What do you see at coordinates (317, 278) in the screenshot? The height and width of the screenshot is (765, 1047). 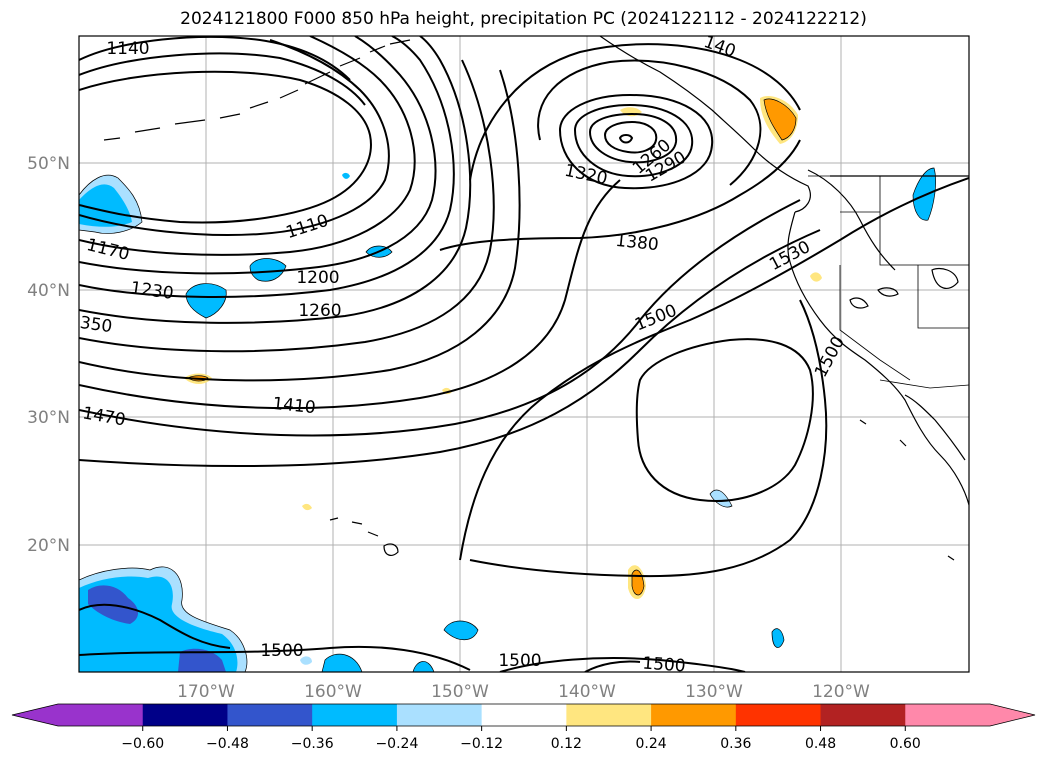 I see `contour-label: 1200` at bounding box center [317, 278].